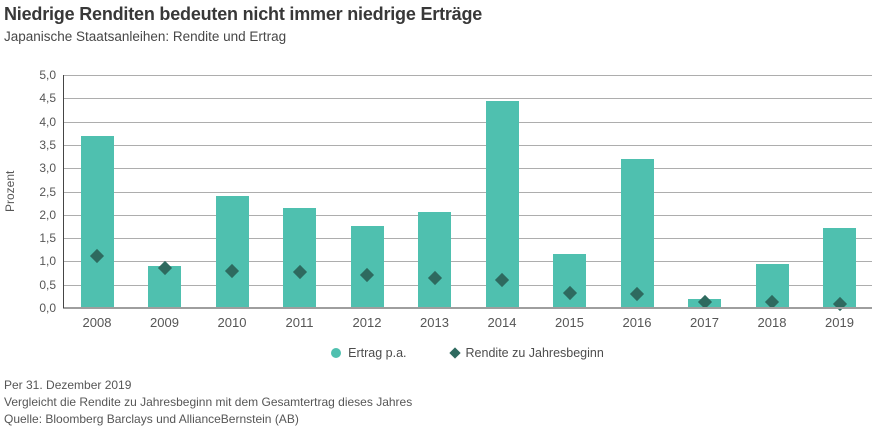  Describe the element at coordinates (839, 322) in the screenshot. I see `x-tick-label-2019: 2019` at that location.